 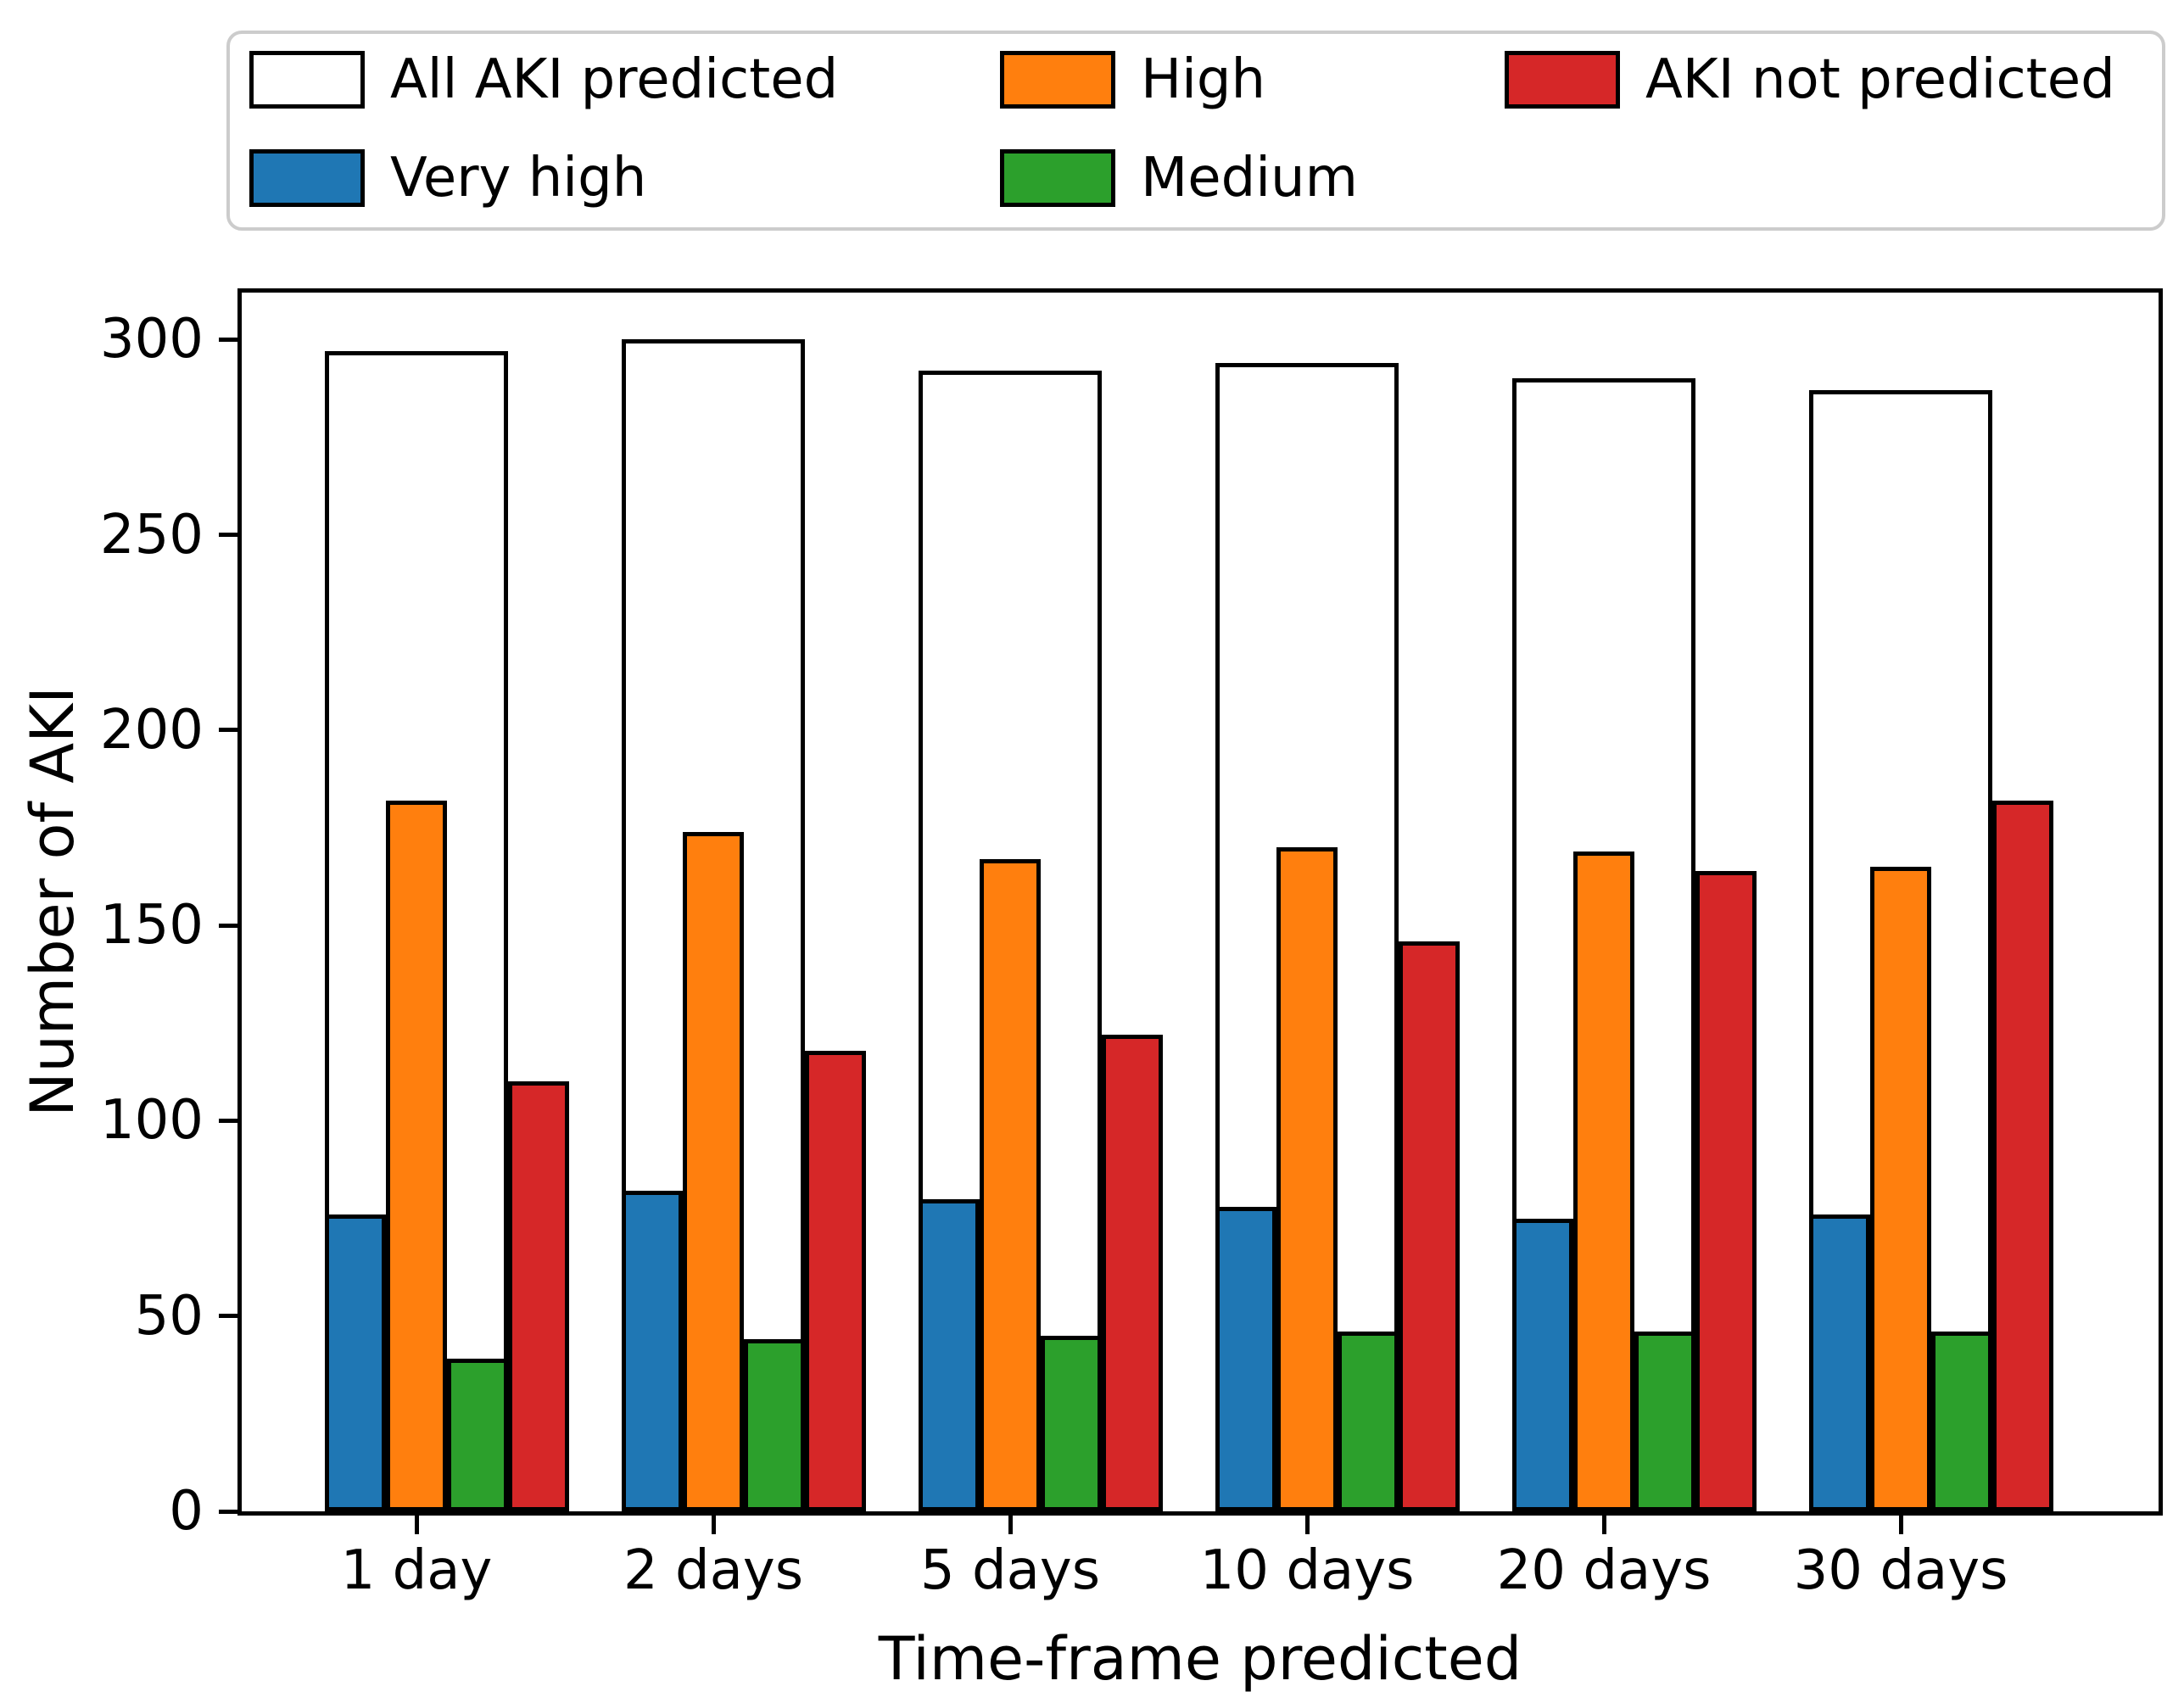 I want to click on x-tick-label: 30 days, so click(x=1900, y=1571).